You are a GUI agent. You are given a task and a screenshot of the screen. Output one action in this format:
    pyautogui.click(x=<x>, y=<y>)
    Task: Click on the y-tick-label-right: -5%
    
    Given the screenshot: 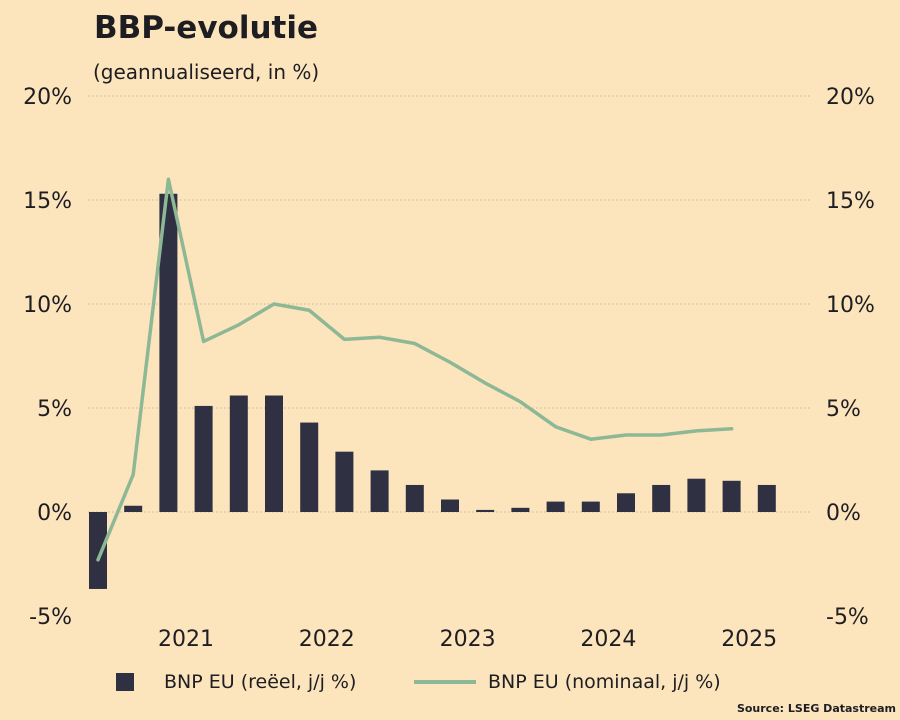 What is the action you would take?
    pyautogui.click(x=847, y=617)
    